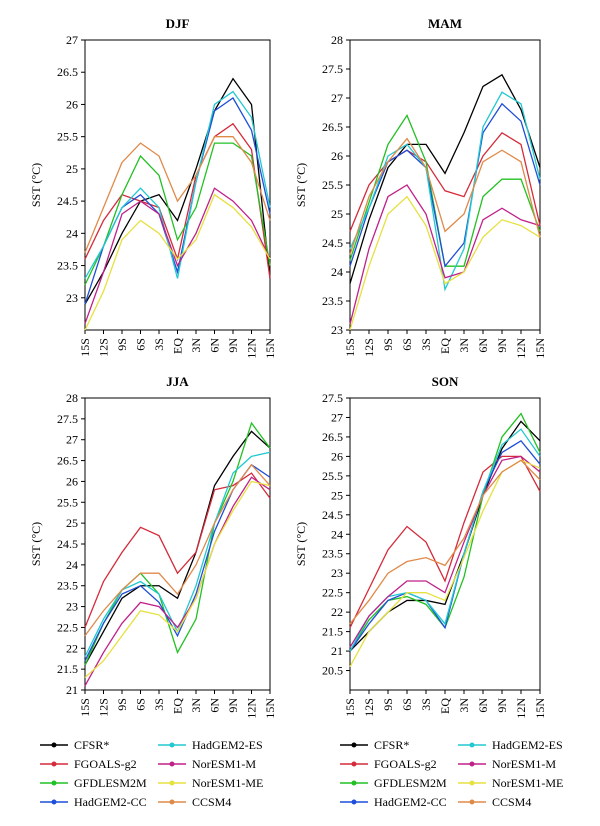 This screenshot has height=826, width=600. I want to click on y-tick-label: 20.5, so click(332, 671).